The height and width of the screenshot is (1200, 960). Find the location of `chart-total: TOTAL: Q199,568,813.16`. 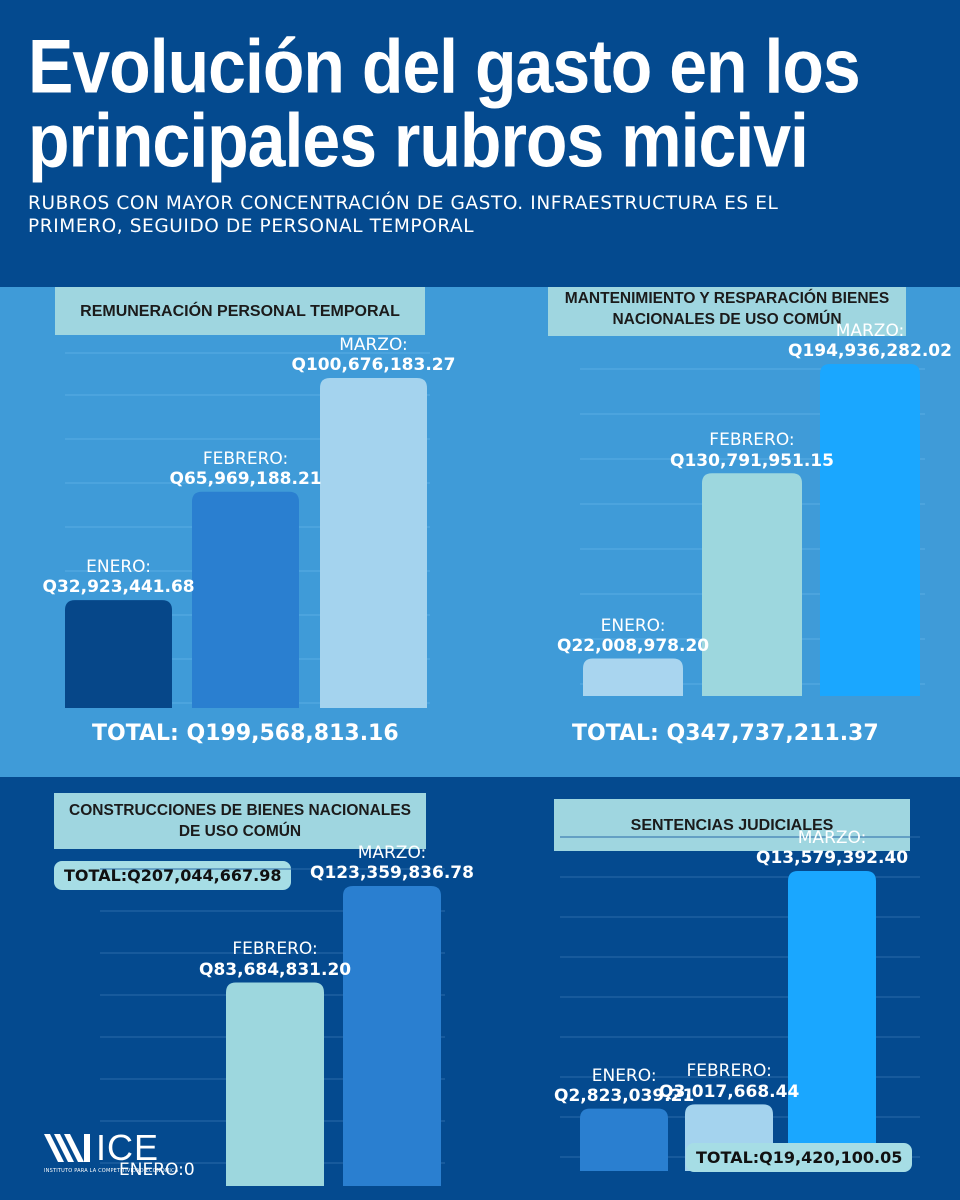

chart-total: TOTAL: Q199,568,813.16 is located at coordinates (245, 733).